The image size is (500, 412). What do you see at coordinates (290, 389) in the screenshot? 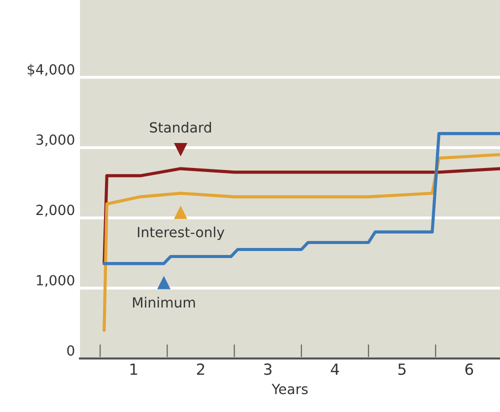
I see `x-axis-title: Years` at bounding box center [290, 389].